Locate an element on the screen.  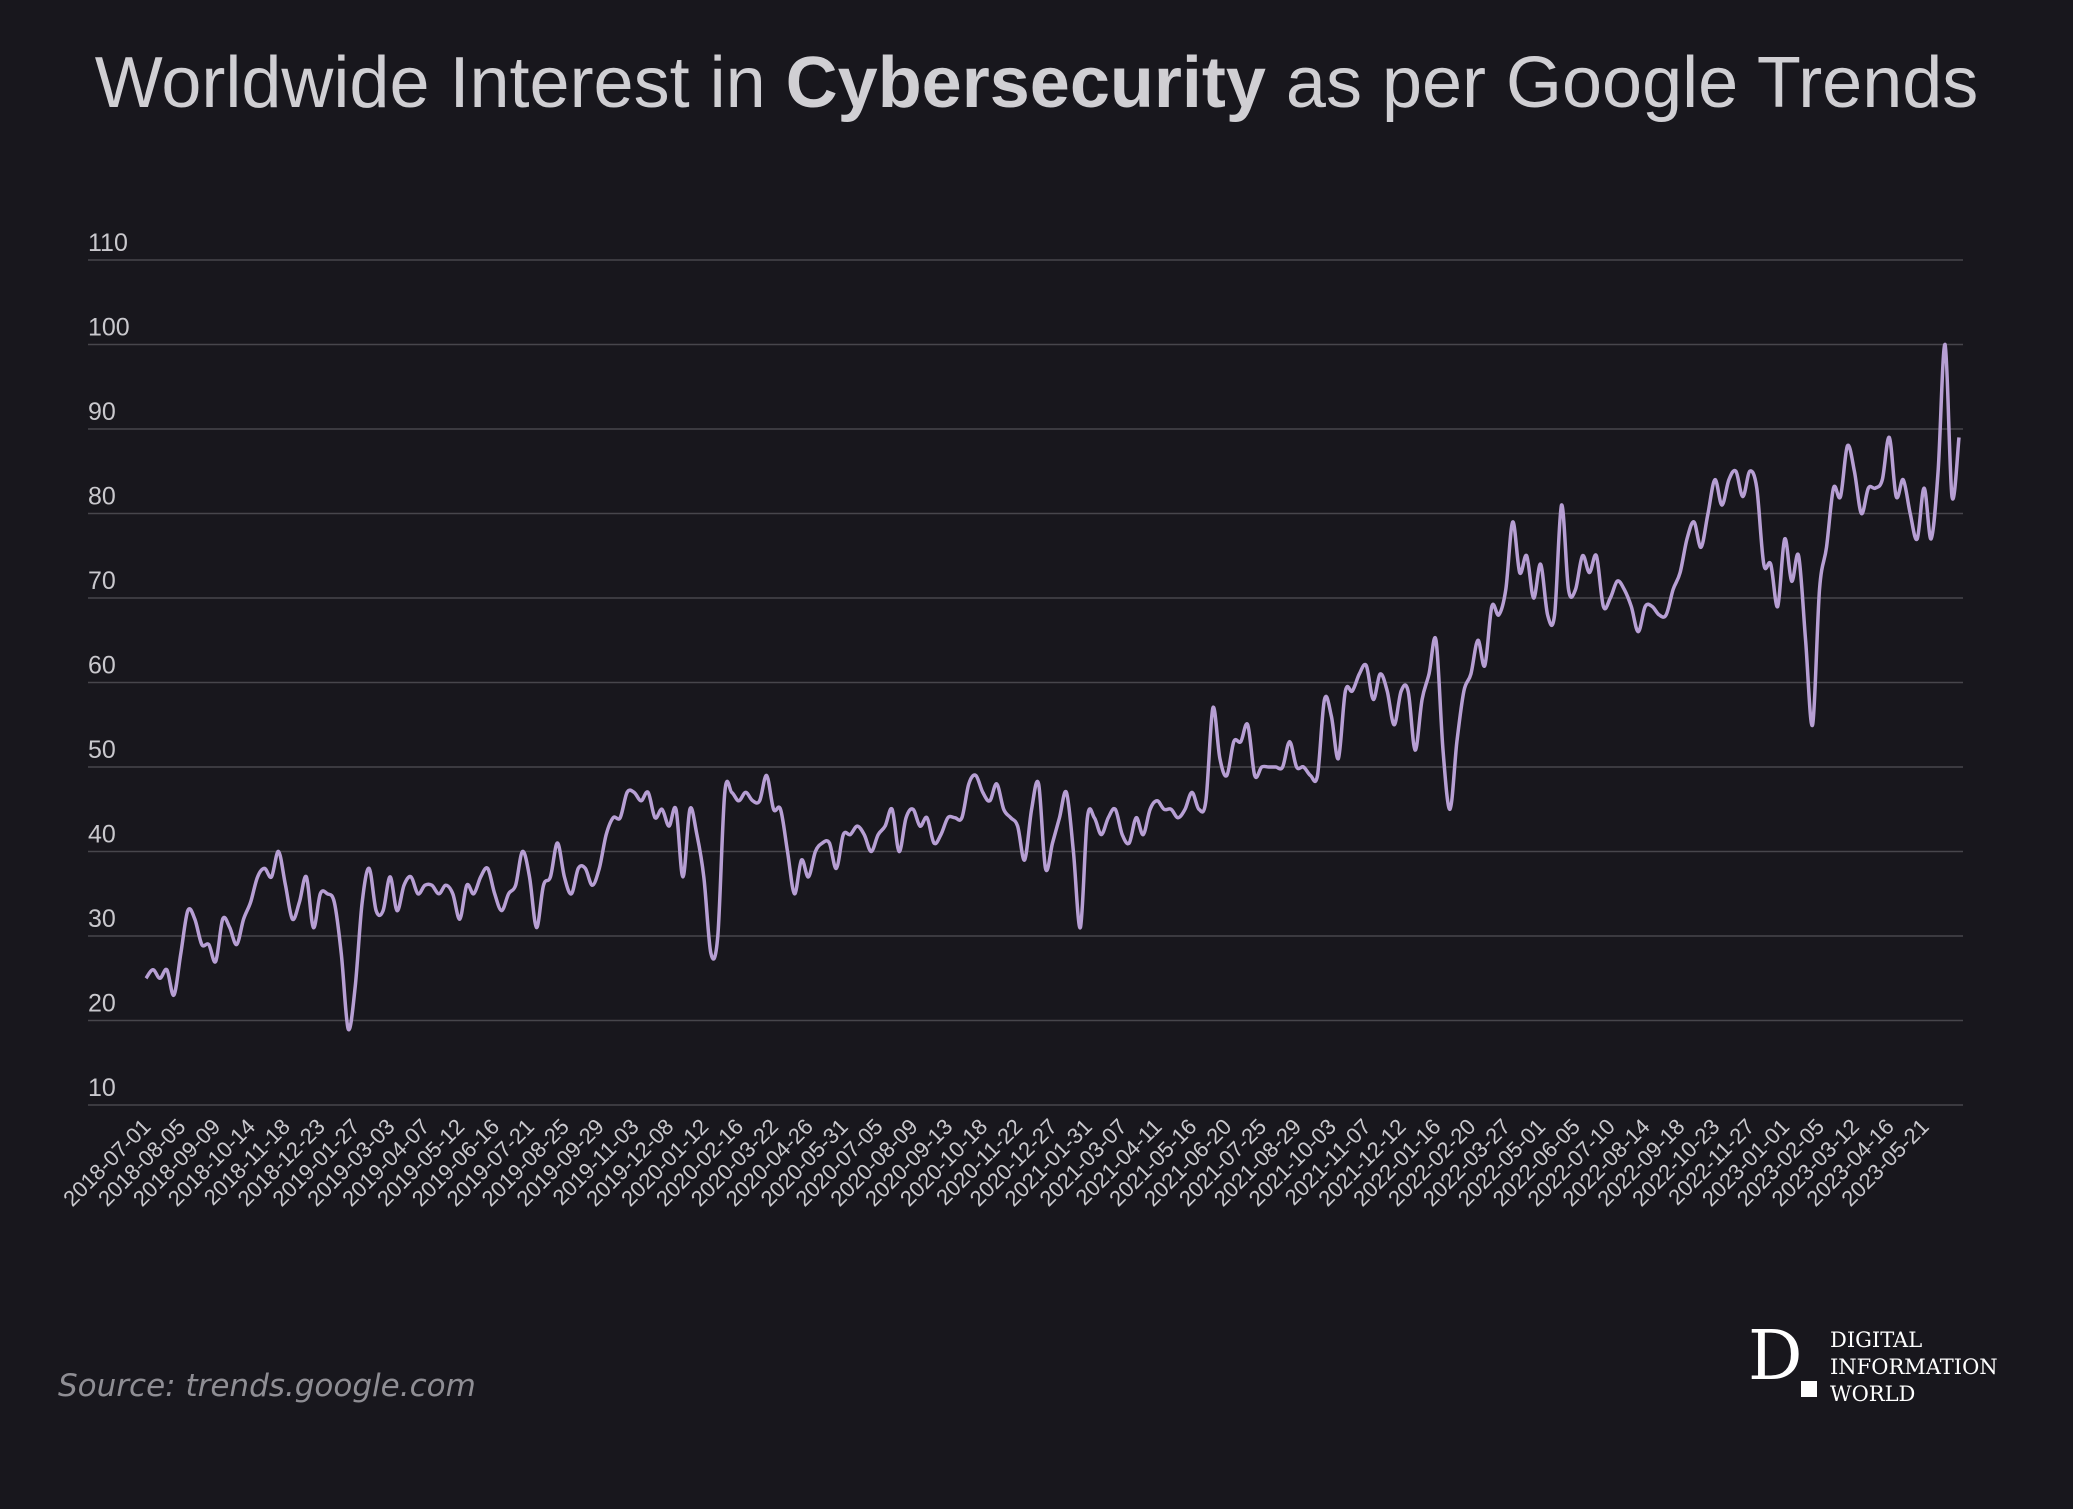
y-axis-ticks: 10 20 30 40 50 60 70 80 90 100 110 is located at coordinates (109, 665).